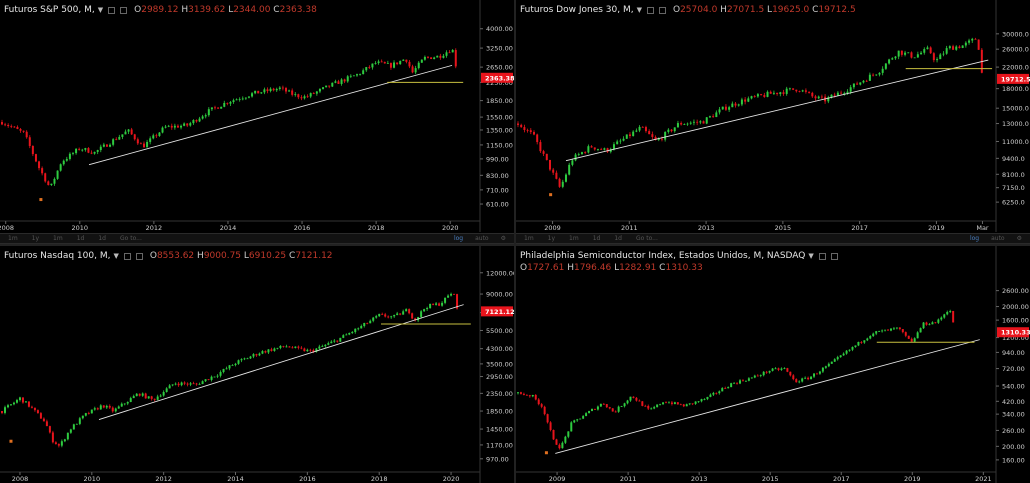  Describe the element at coordinates (450, 228) in the screenshot. I see `x-tick-label: 2020` at that location.